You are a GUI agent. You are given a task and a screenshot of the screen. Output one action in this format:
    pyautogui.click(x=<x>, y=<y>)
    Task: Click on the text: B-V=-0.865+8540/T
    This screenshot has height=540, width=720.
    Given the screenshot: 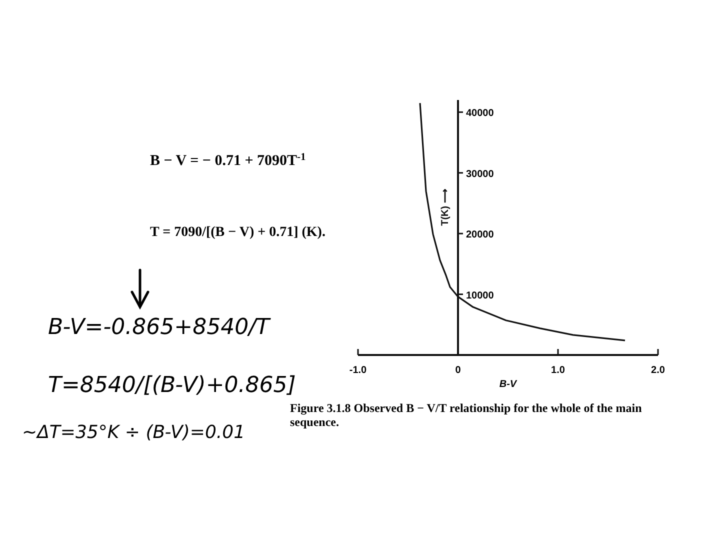 What is the action you would take?
    pyautogui.click(x=159, y=327)
    